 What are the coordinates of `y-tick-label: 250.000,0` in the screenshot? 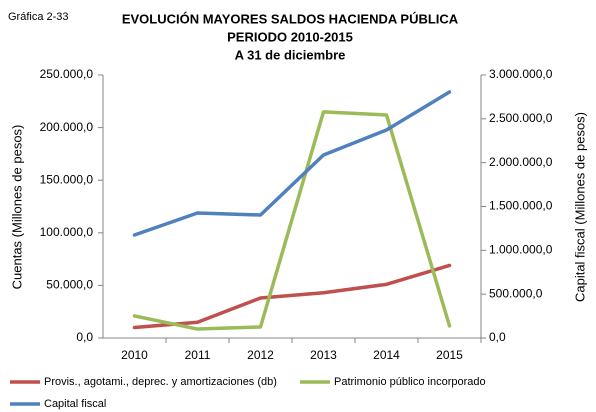 It's located at (67, 74).